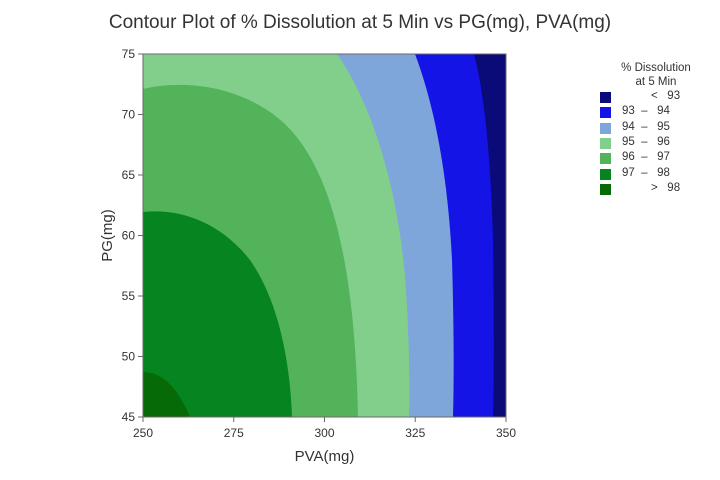 This screenshot has width=720, height=480. I want to click on x-axis-title: PVA(mg), so click(325, 456).